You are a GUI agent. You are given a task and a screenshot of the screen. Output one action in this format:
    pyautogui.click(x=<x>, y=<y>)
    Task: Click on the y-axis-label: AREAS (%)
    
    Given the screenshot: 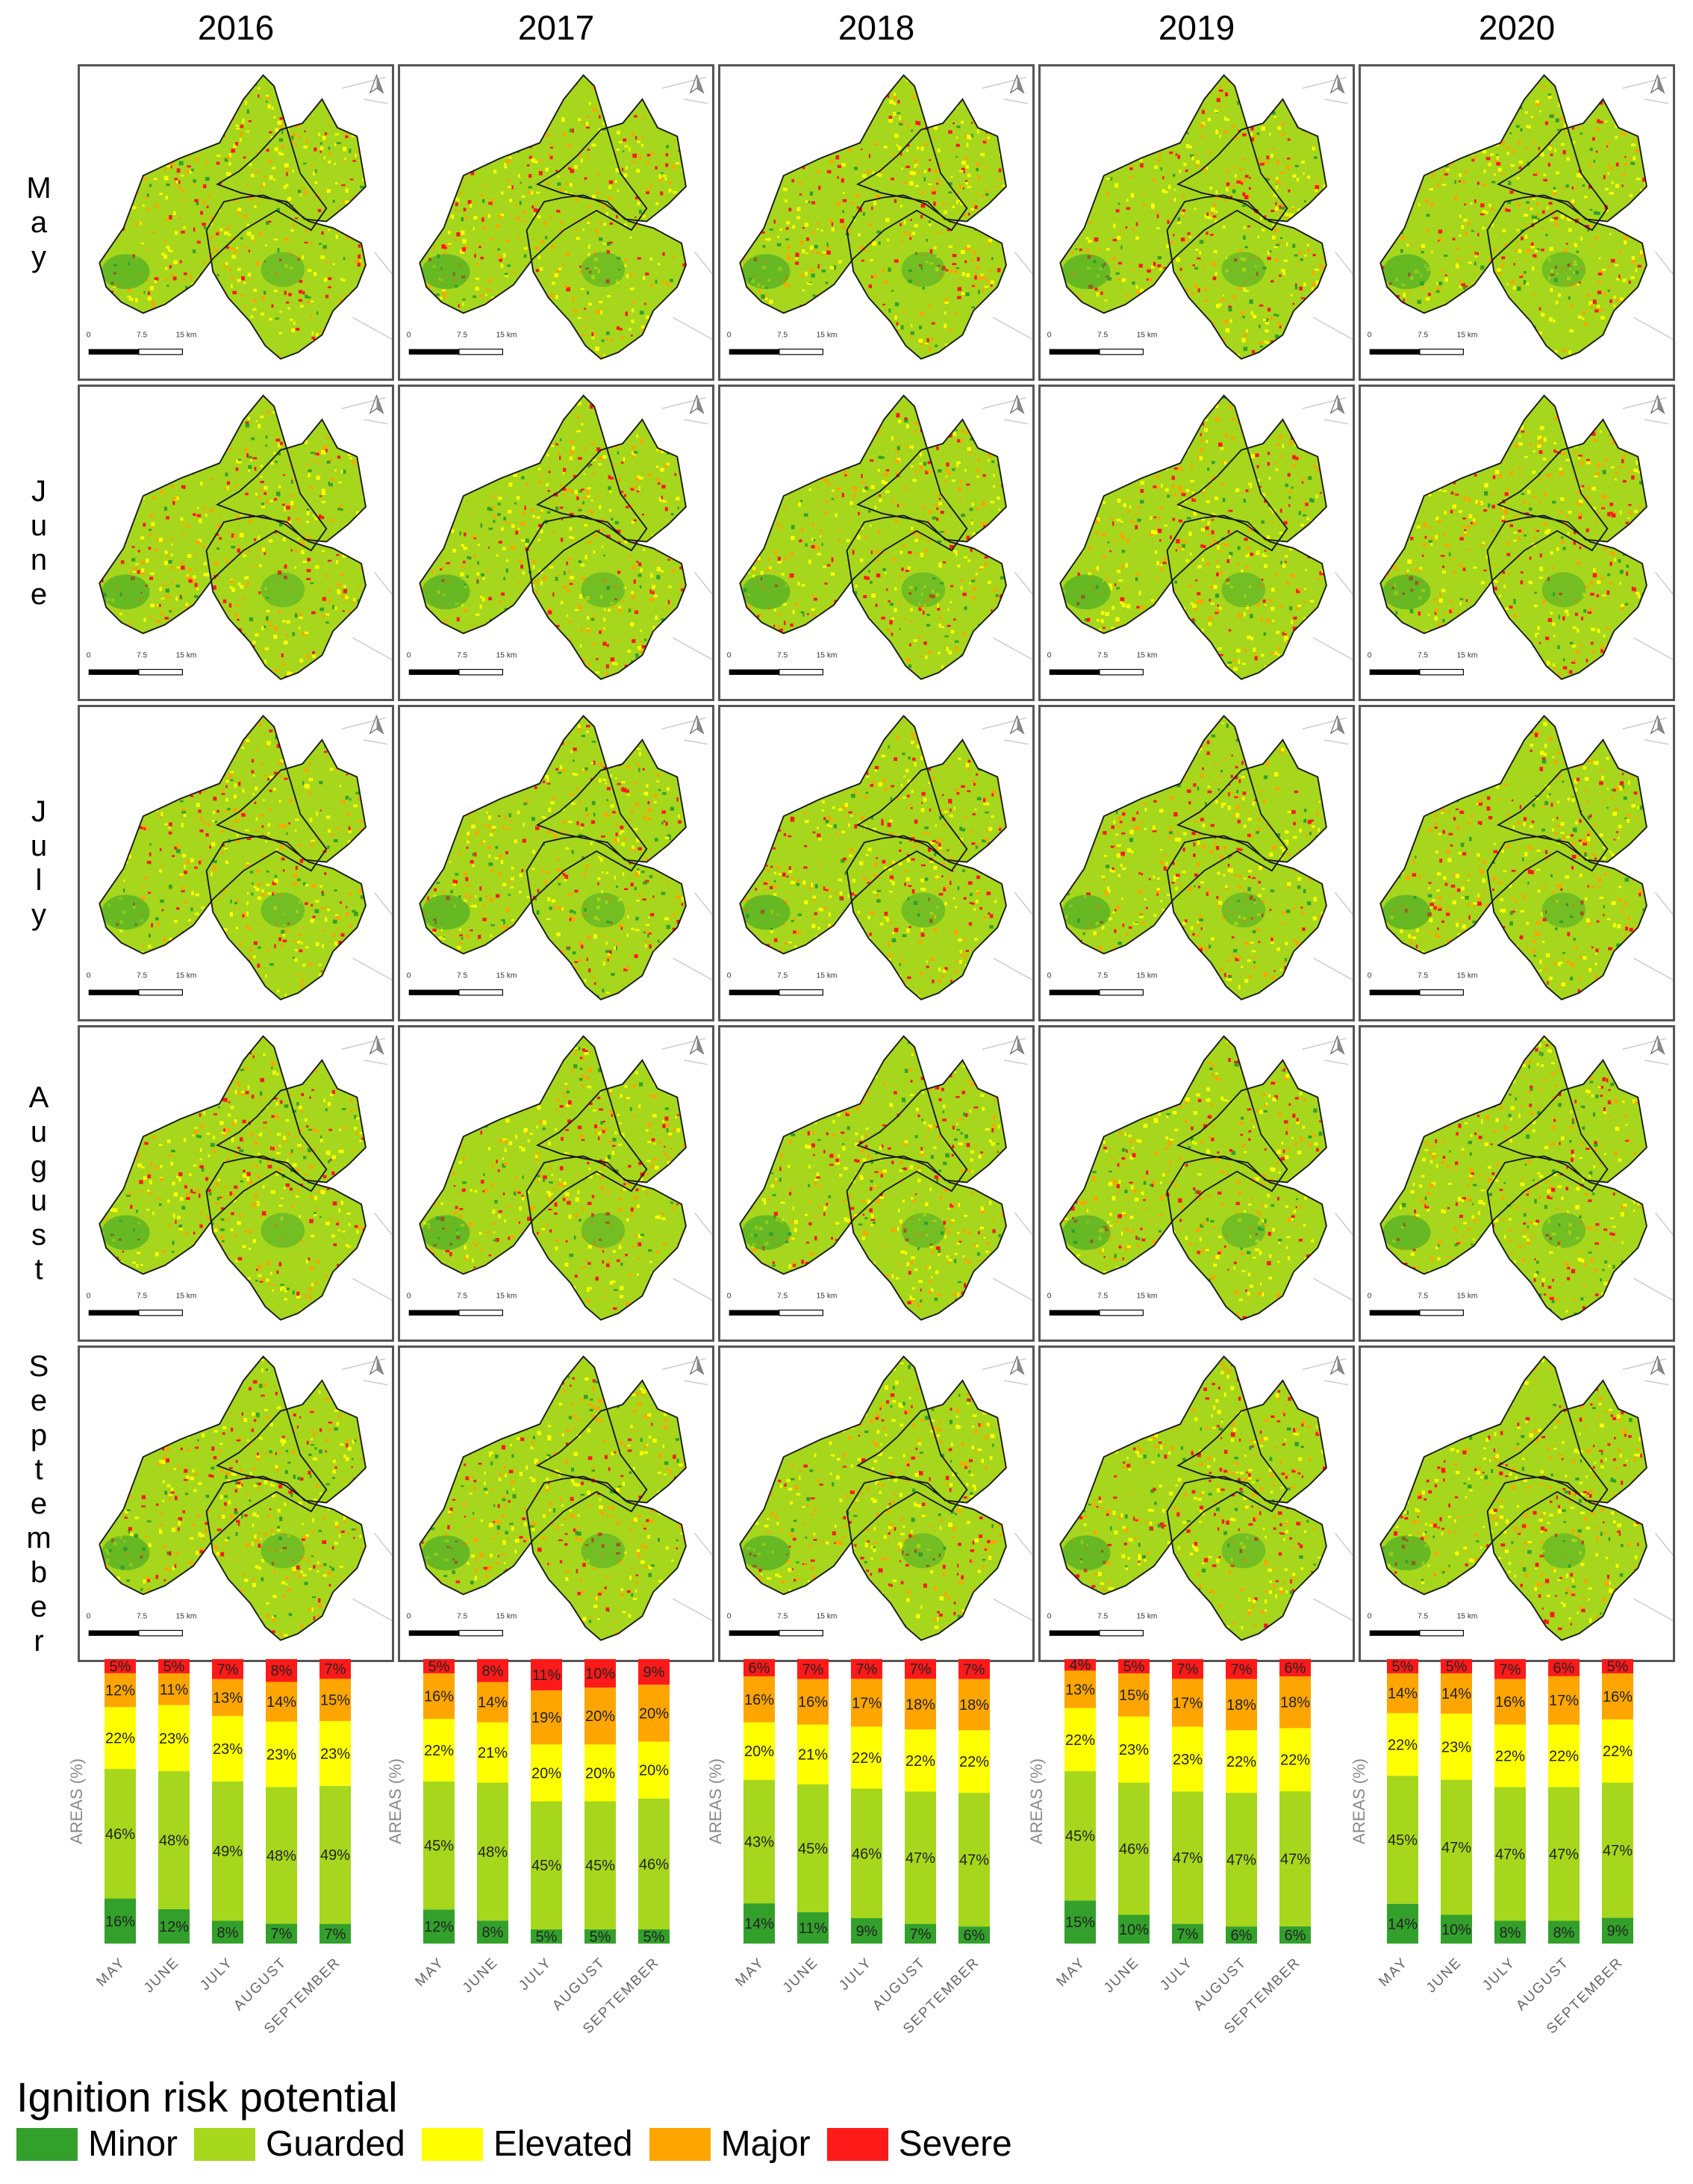 What is the action you would take?
    pyautogui.click(x=1036, y=1801)
    